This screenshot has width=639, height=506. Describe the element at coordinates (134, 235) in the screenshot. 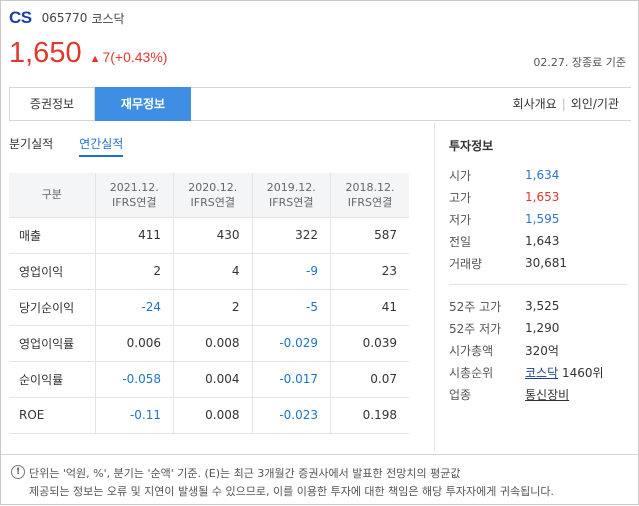

I see `table-cell: 411` at that location.